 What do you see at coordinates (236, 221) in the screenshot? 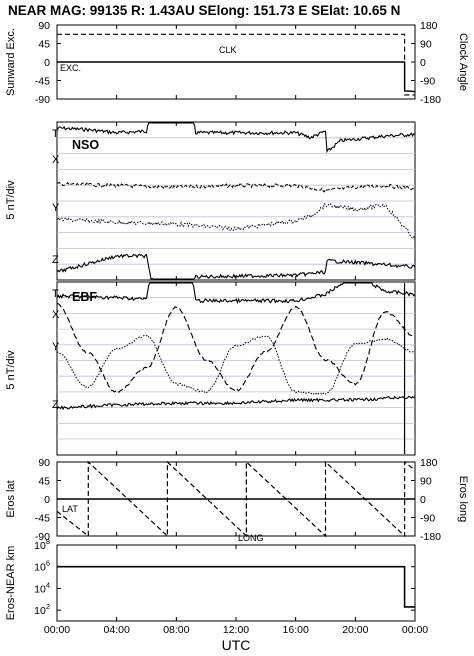
I see `nso-series-y` at bounding box center [236, 221].